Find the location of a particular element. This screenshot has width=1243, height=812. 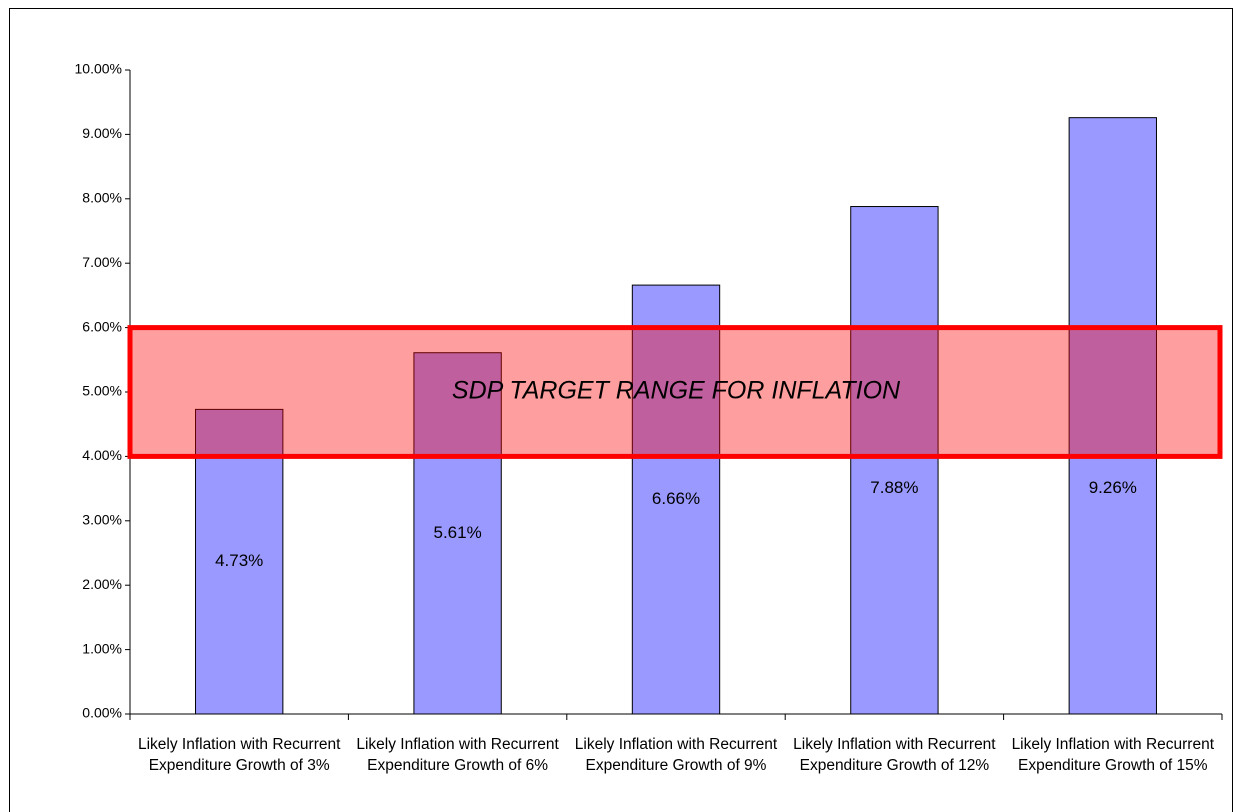

y-tick-label: 4.00% is located at coordinates (102, 455).